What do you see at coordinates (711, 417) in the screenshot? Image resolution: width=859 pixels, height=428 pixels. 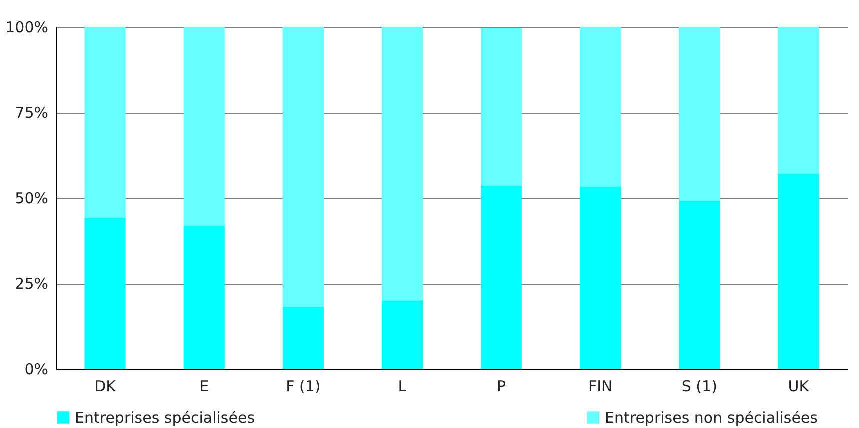 I see `legend-label: Entreprises non spécialisées` at bounding box center [711, 417].